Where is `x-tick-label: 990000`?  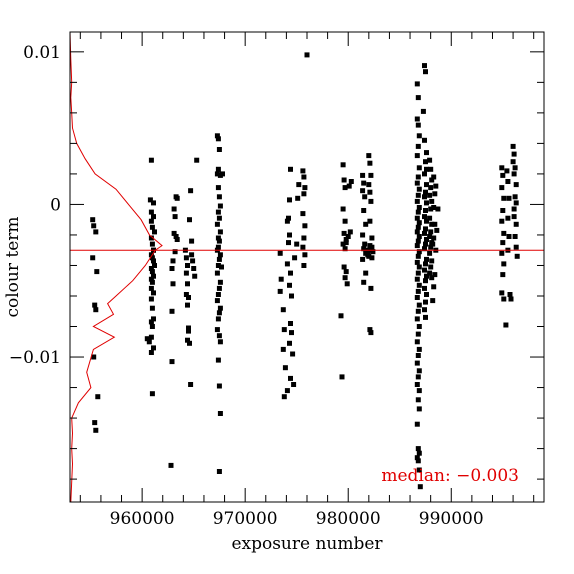
x-tick-label: 990000 is located at coordinates (451, 519).